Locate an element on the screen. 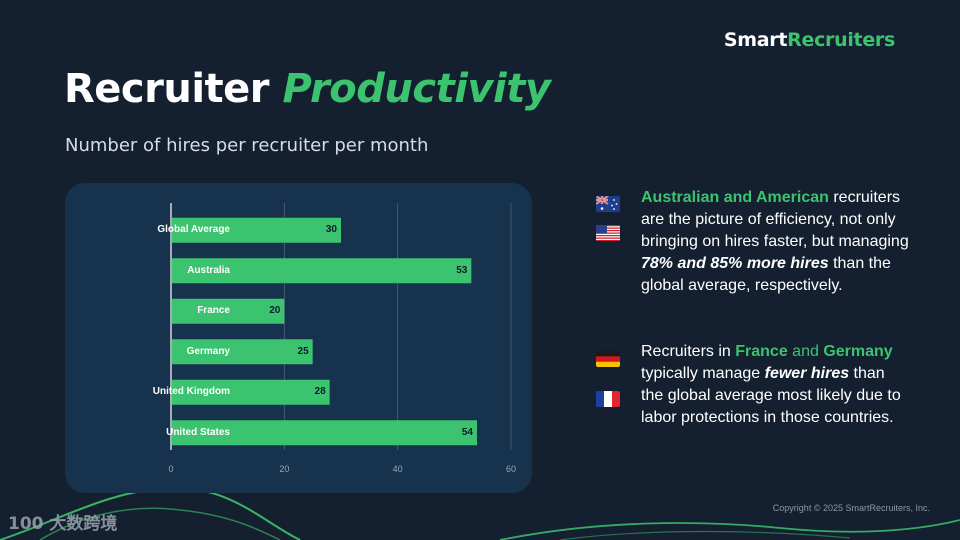 The width and height of the screenshot is (960, 540). brand-logo: SmartRecruiters is located at coordinates (809, 40).